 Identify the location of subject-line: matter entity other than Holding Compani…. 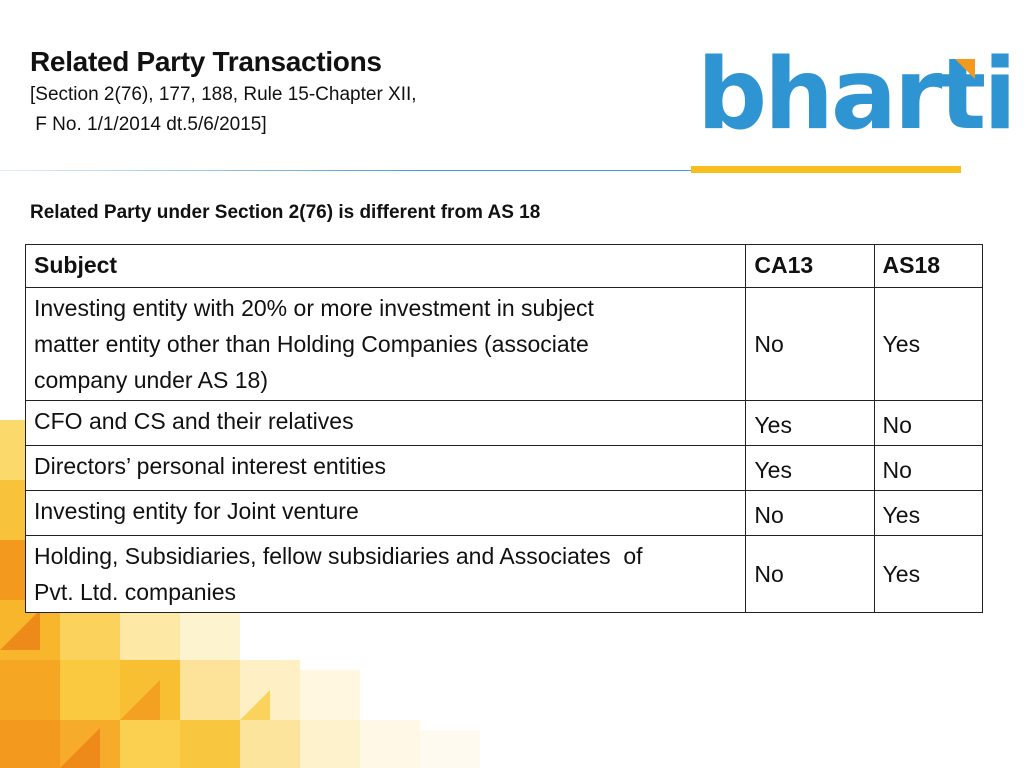
(311, 344).